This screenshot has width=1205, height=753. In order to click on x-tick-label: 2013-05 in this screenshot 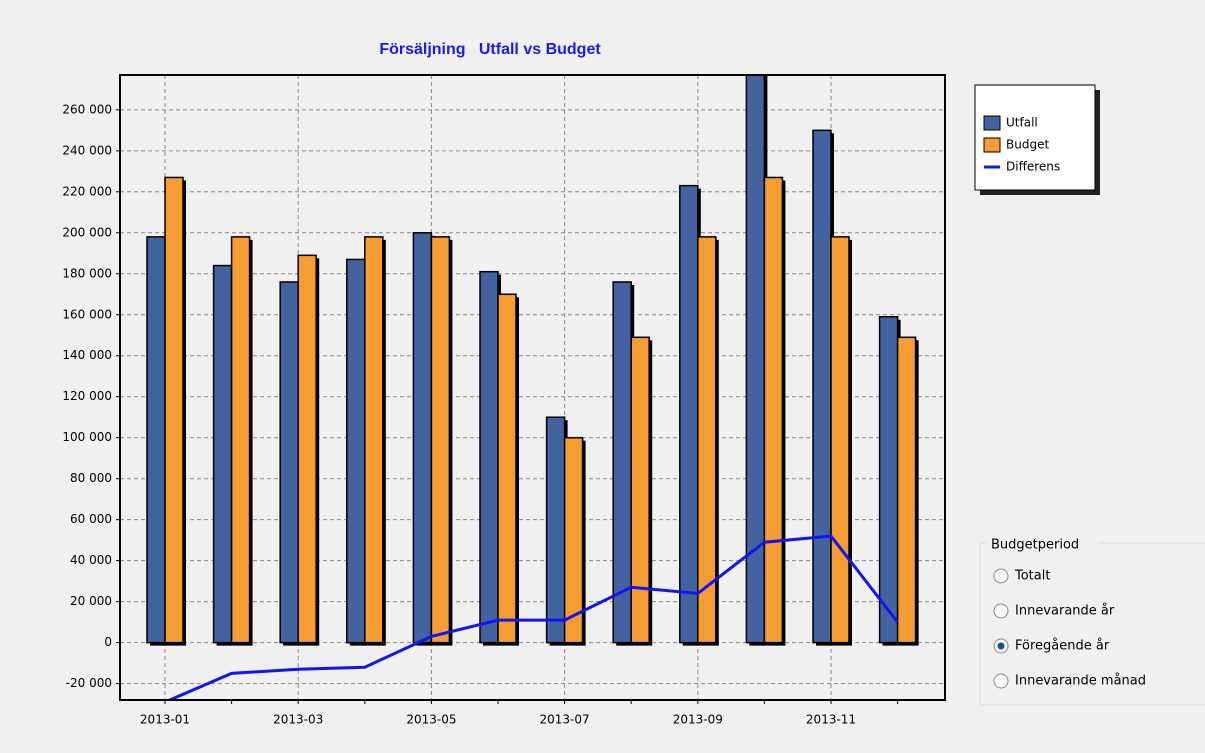, I will do `click(431, 720)`.